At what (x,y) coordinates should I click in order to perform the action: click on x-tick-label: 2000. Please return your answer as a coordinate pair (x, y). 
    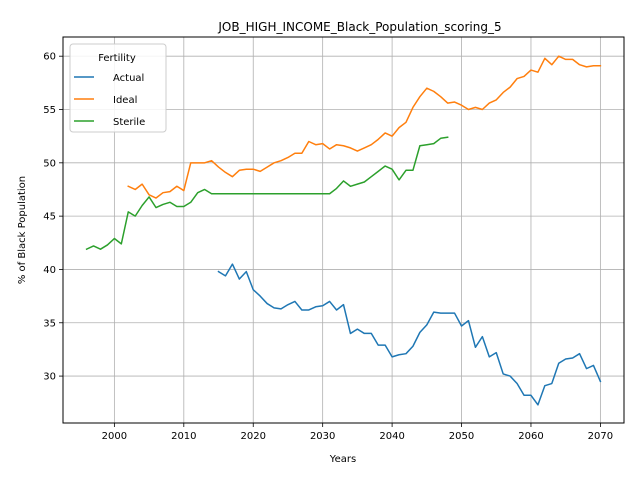
    Looking at the image, I should click on (114, 436).